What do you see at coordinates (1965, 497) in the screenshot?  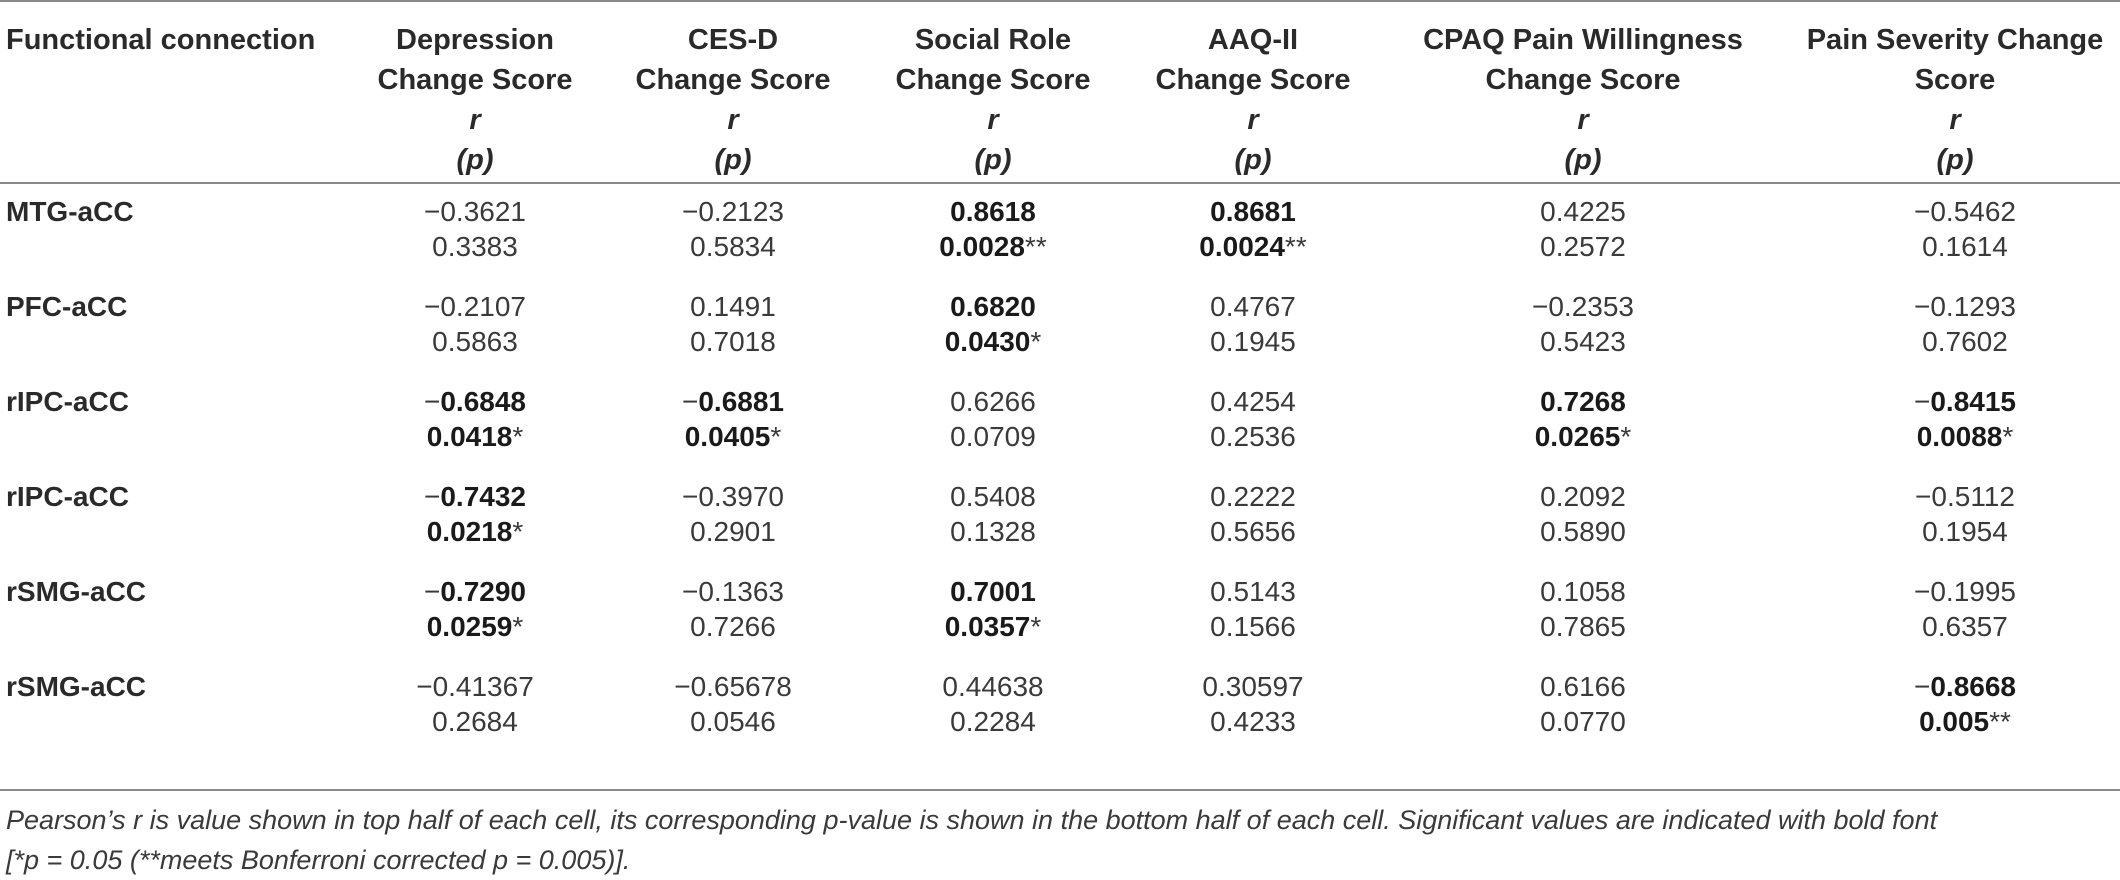 I see `r-value-cell: −0.5112` at bounding box center [1965, 497].